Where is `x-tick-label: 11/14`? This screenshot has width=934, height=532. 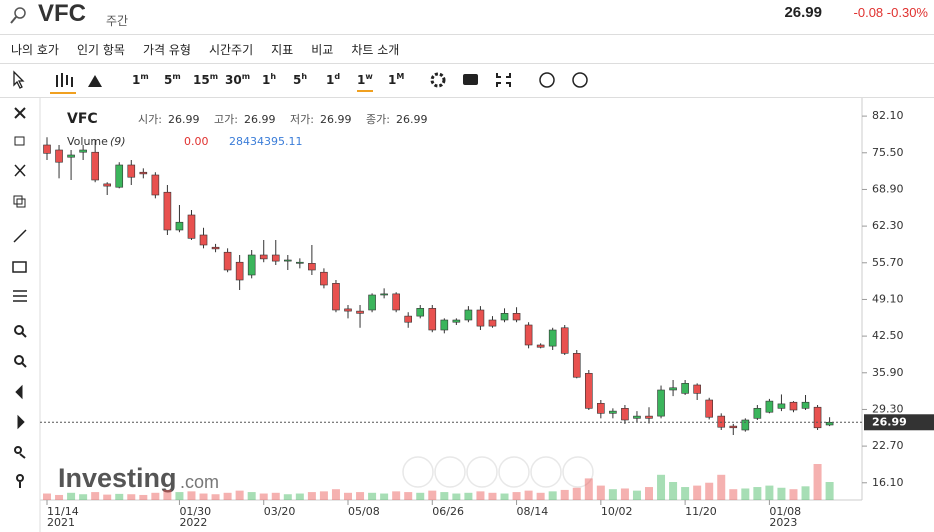
x-tick-label: 11/14 is located at coordinates (63, 511).